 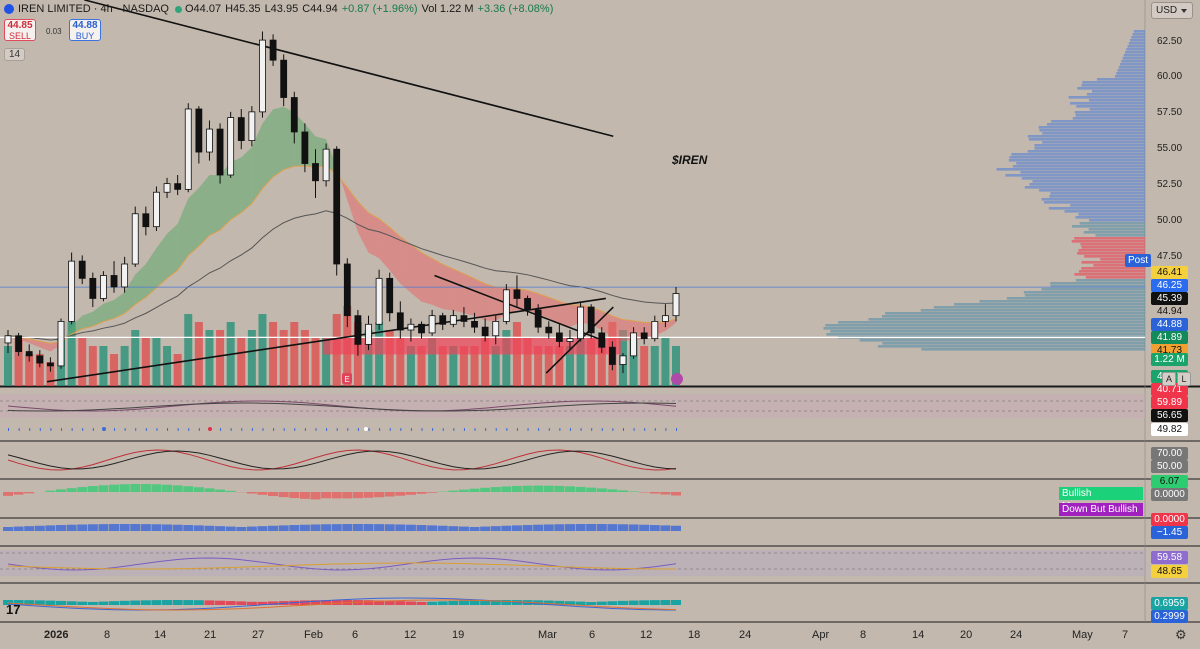 I want to click on buy-button: 44.88 BUY, so click(x=85, y=30).